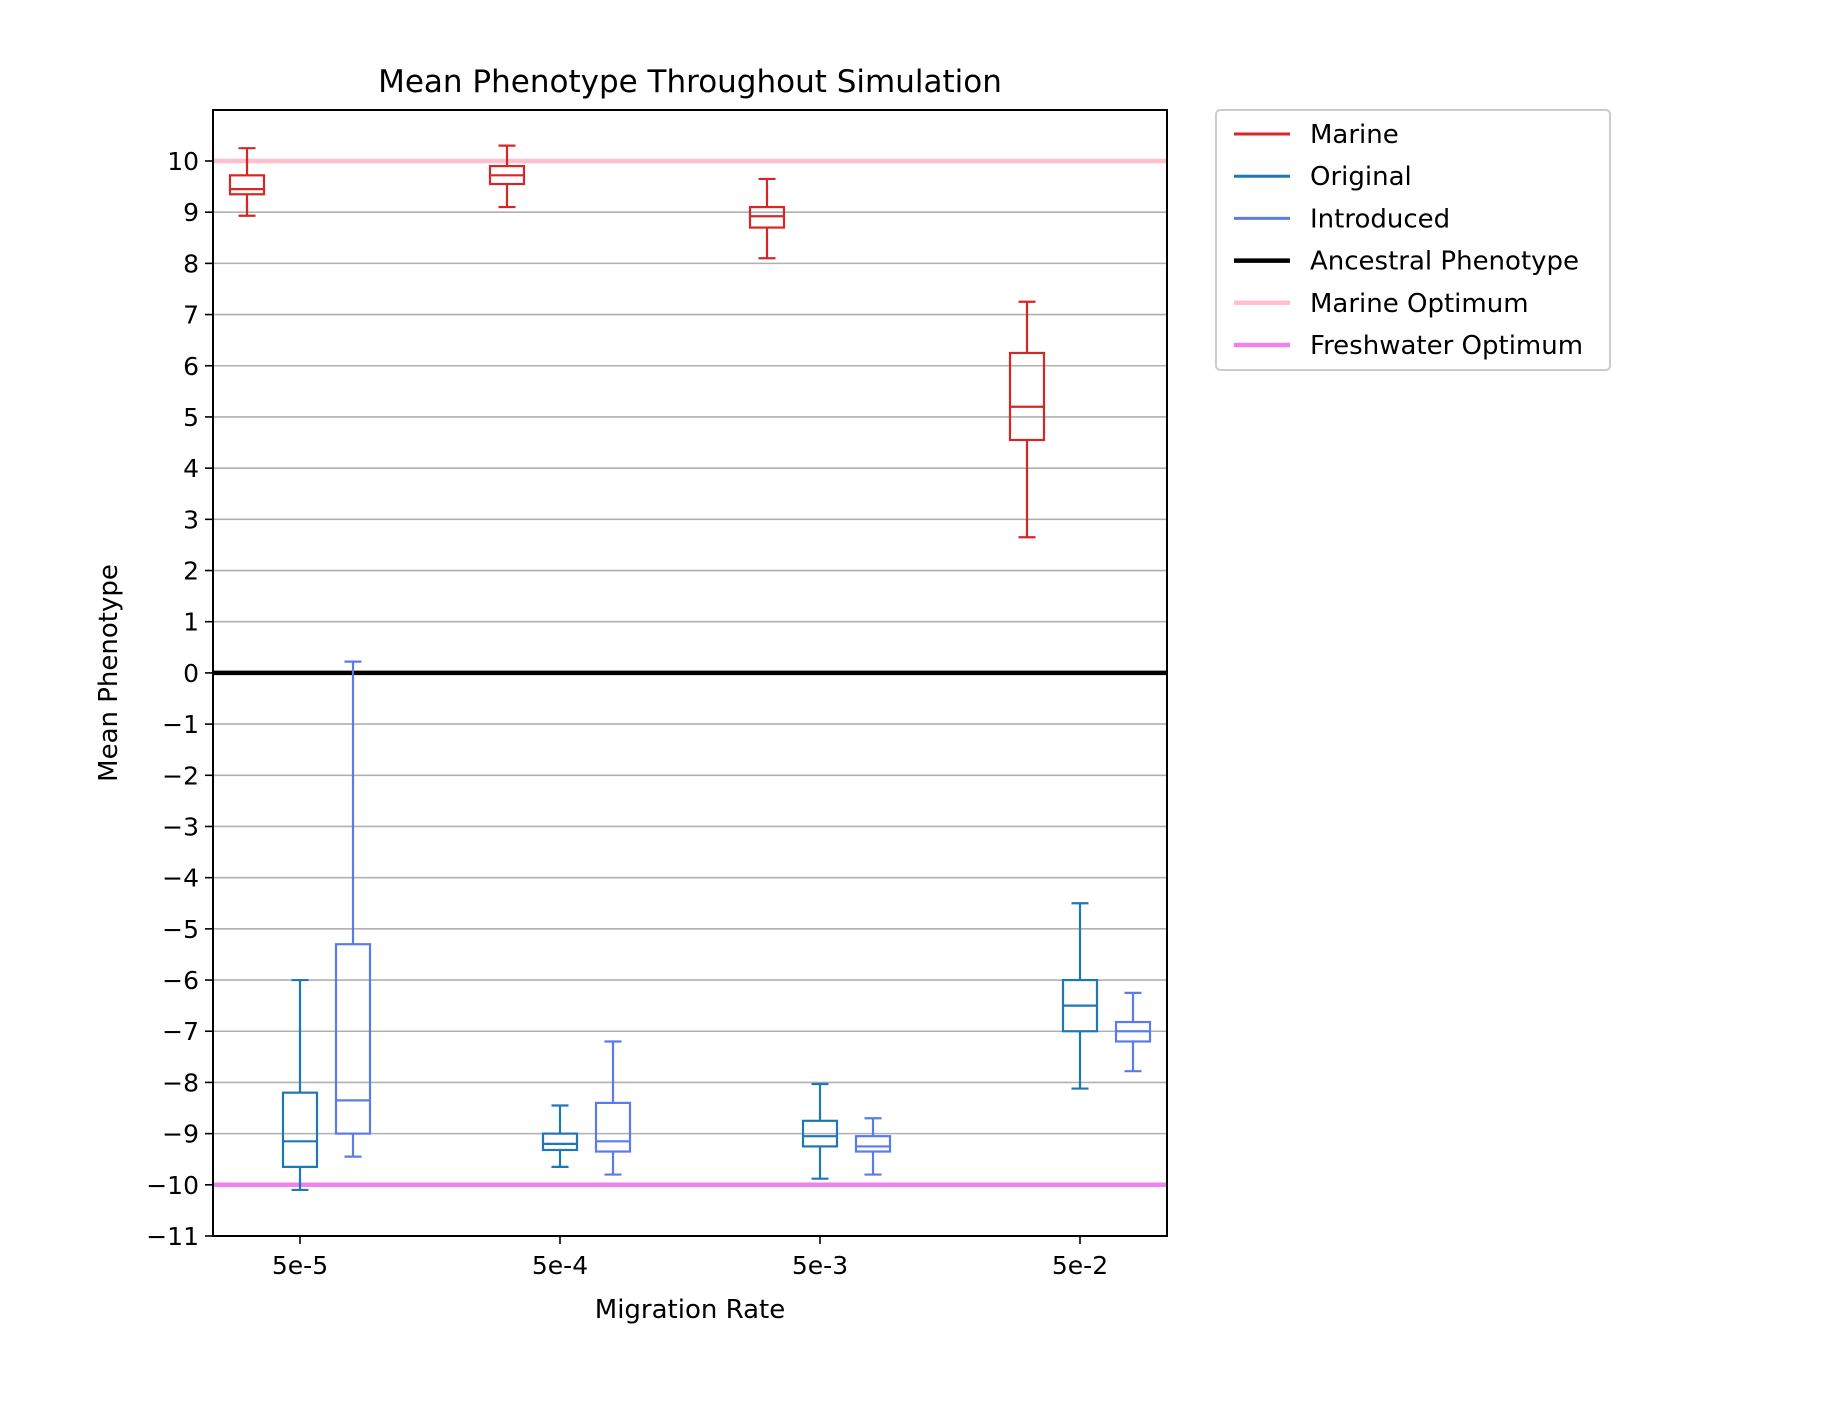  Describe the element at coordinates (690, 1258) in the screenshot. I see `x-axis-ticks: 5e-5 5e-4 5e-3 5e-2` at that location.